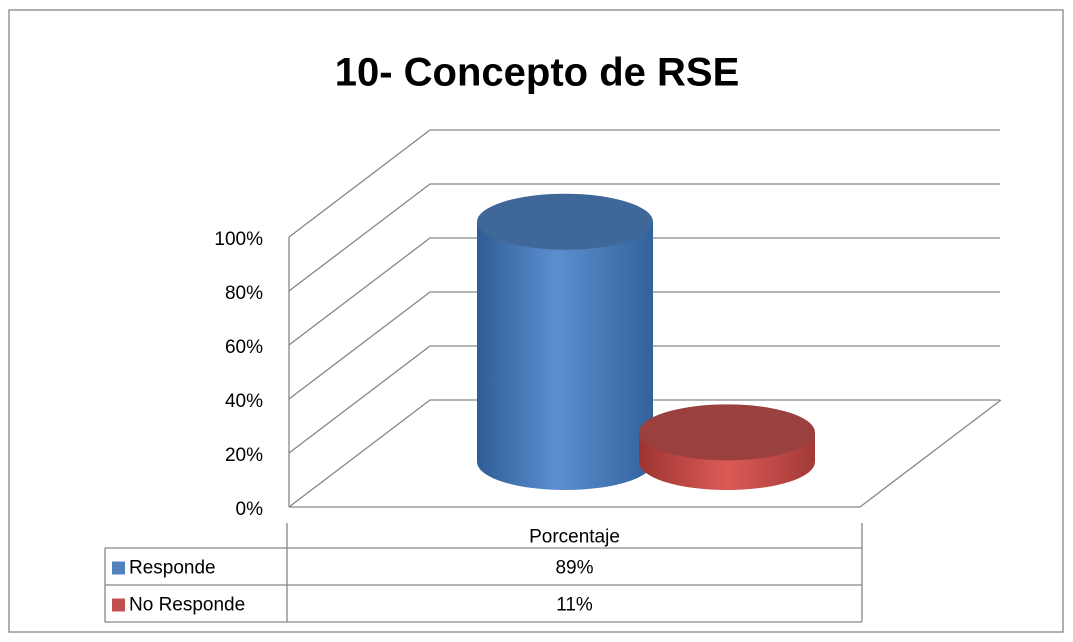  I want to click on y-tick-label: 80%, so click(244, 293).